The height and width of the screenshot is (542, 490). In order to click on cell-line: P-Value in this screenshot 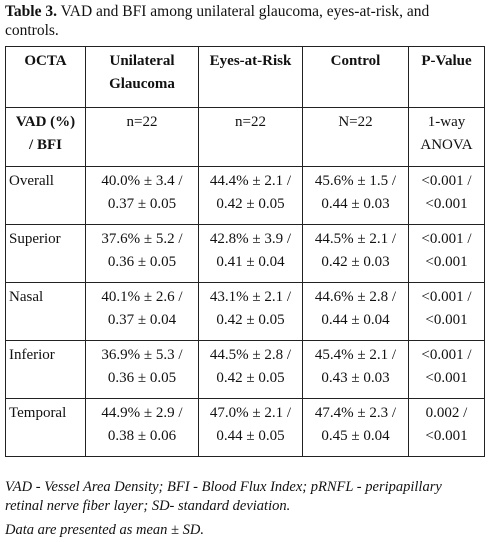, I will do `click(446, 61)`.